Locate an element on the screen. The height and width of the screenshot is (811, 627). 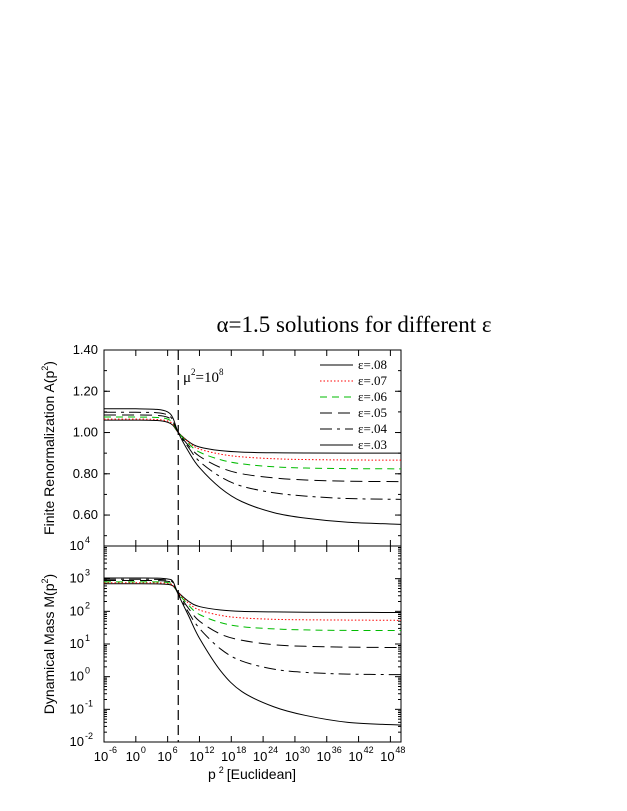
bottom-ytick-exp: 2 is located at coordinates (87, 605).